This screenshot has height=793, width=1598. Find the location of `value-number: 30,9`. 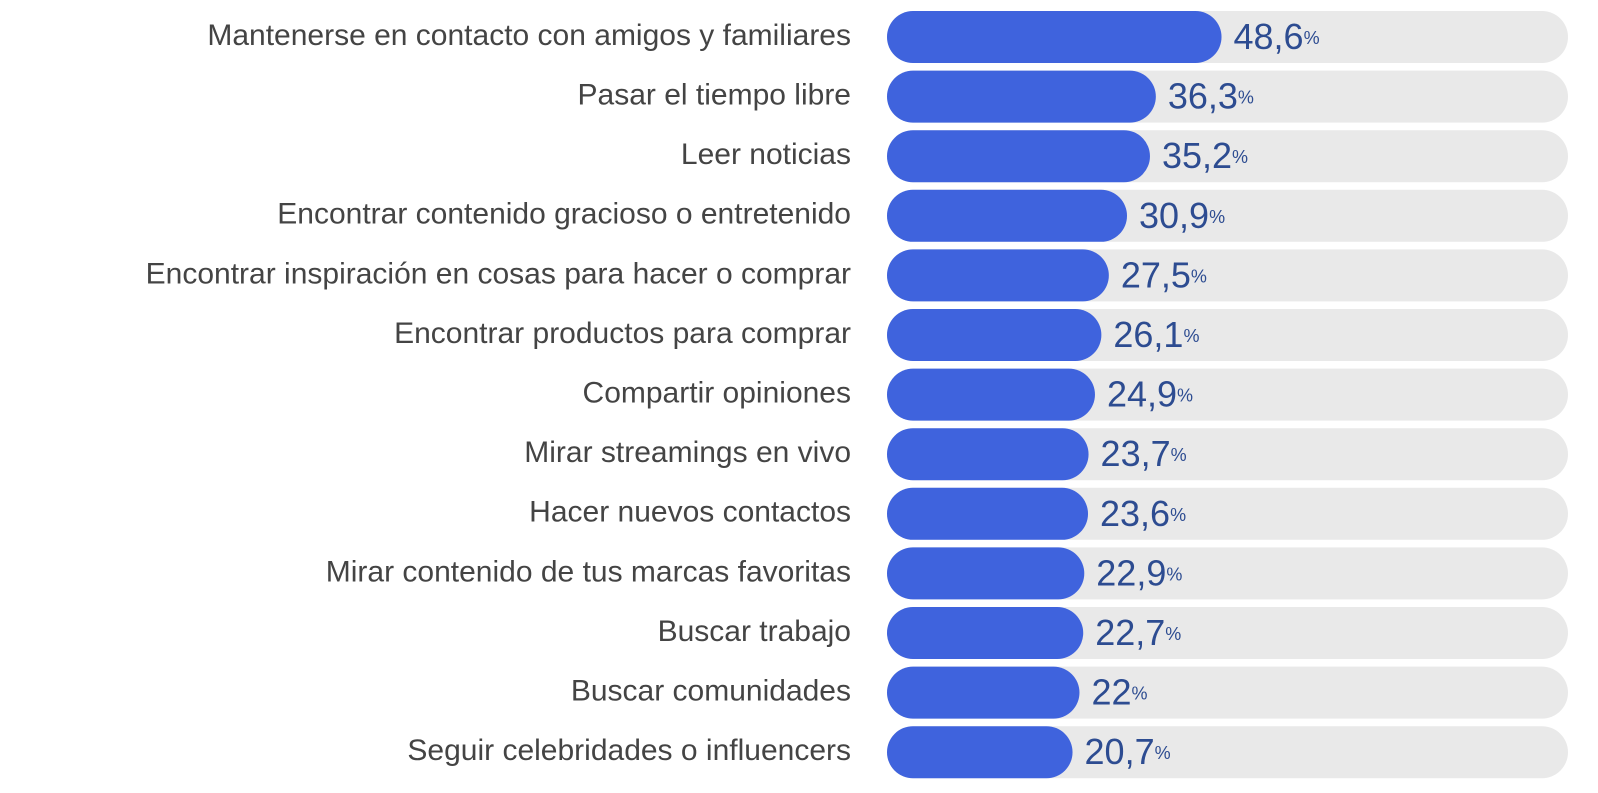

value-number: 30,9 is located at coordinates (1174, 214).